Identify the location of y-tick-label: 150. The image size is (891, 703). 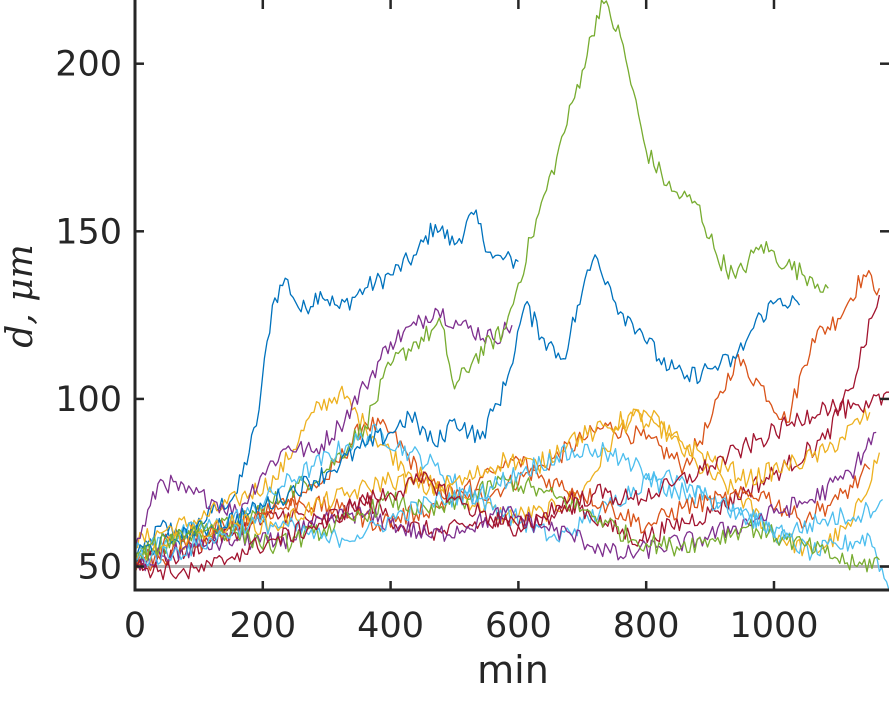
(88, 232).